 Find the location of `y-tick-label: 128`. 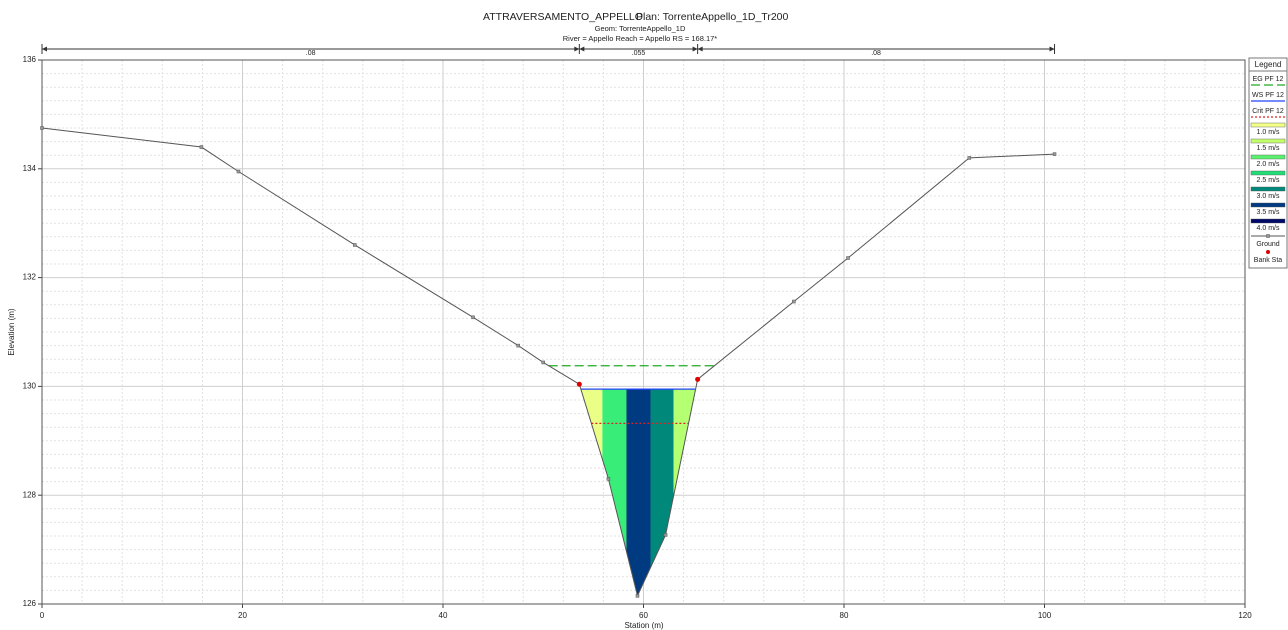

y-tick-label: 128 is located at coordinates (30, 494).